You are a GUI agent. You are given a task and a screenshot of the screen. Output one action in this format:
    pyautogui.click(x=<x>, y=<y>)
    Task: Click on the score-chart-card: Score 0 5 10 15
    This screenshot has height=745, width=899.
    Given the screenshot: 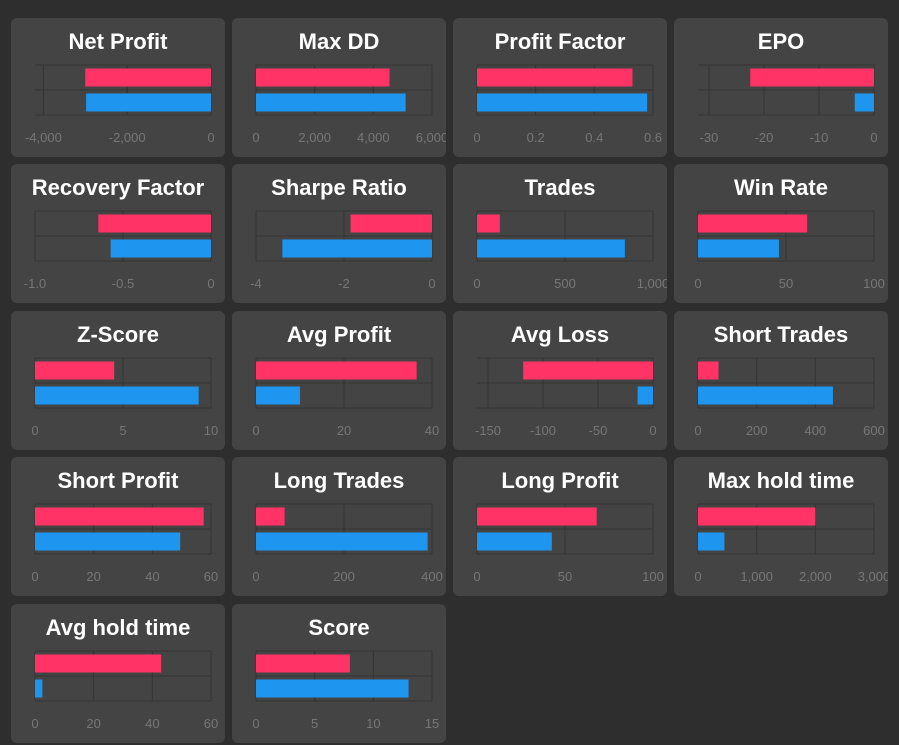 What is the action you would take?
    pyautogui.click(x=339, y=673)
    